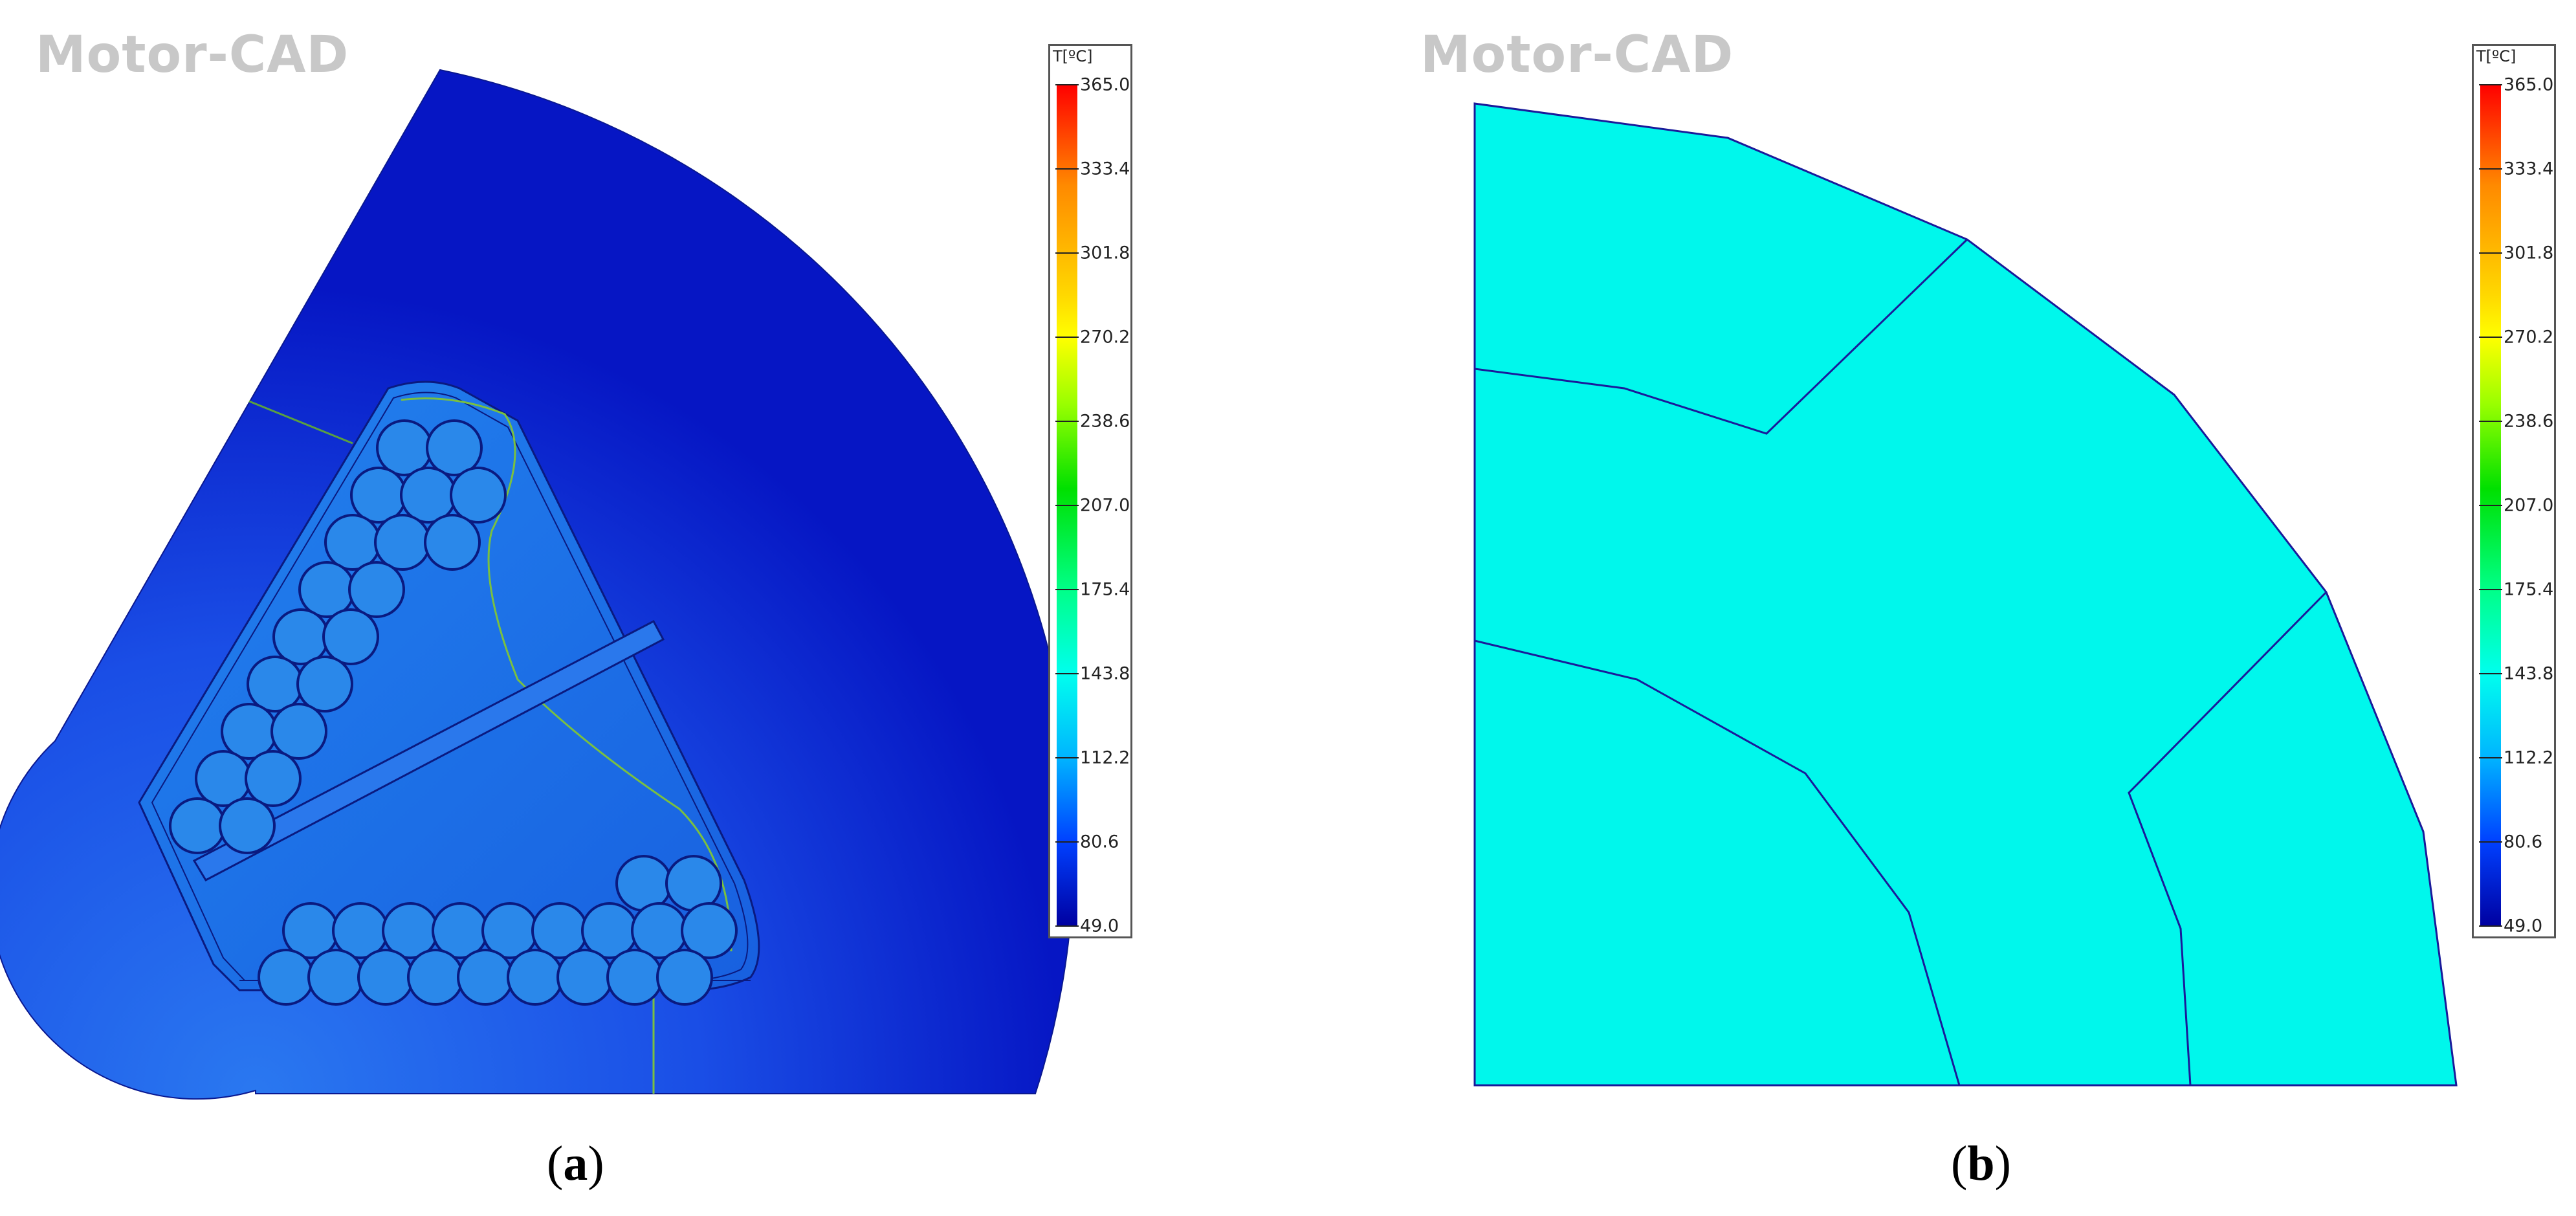 This screenshot has width=2576, height=1216. What do you see at coordinates (300, 422) in the screenshot?
I see `tooth-edge-left` at bounding box center [300, 422].